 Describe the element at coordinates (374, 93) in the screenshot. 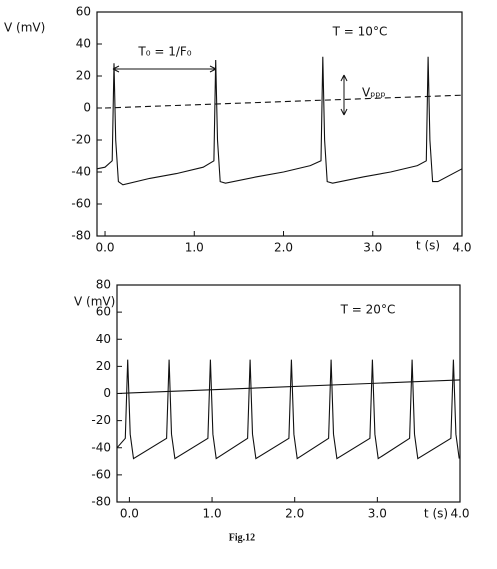

I see `annotation: Vₚₚₚ` at that location.